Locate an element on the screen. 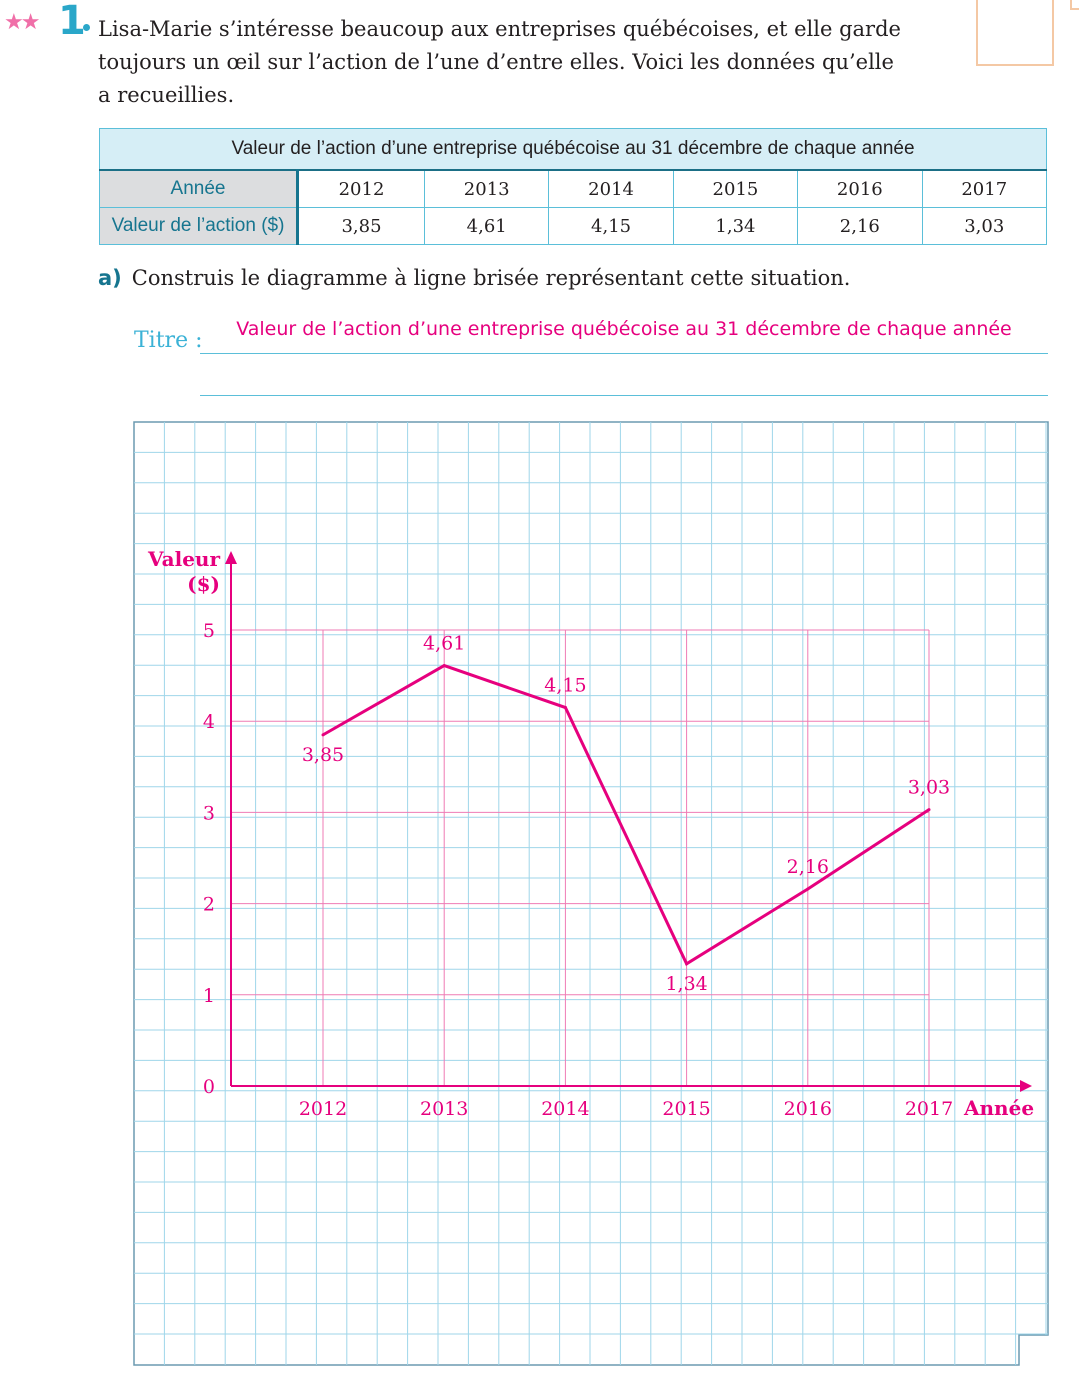  question-label: a) is located at coordinates (110, 278).